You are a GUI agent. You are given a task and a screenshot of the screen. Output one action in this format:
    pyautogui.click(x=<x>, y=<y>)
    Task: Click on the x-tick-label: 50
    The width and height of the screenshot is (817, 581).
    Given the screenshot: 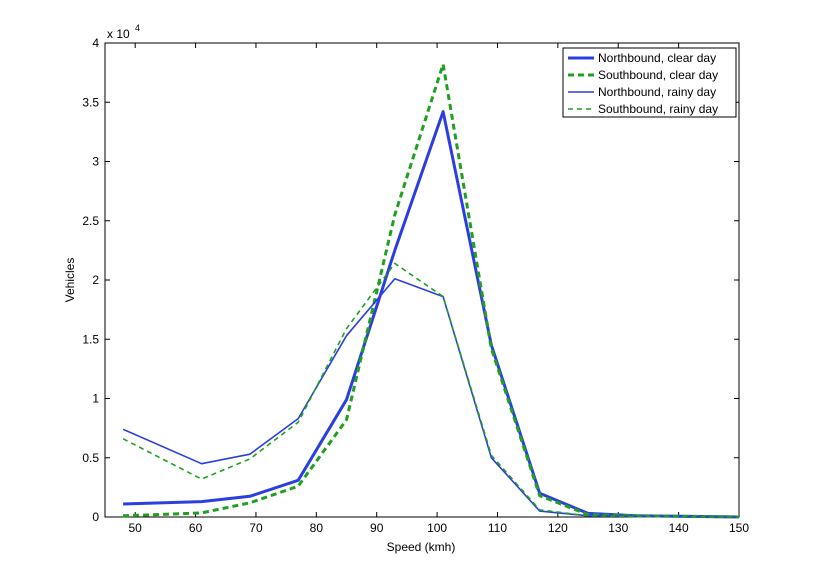 What is the action you would take?
    pyautogui.click(x=136, y=528)
    